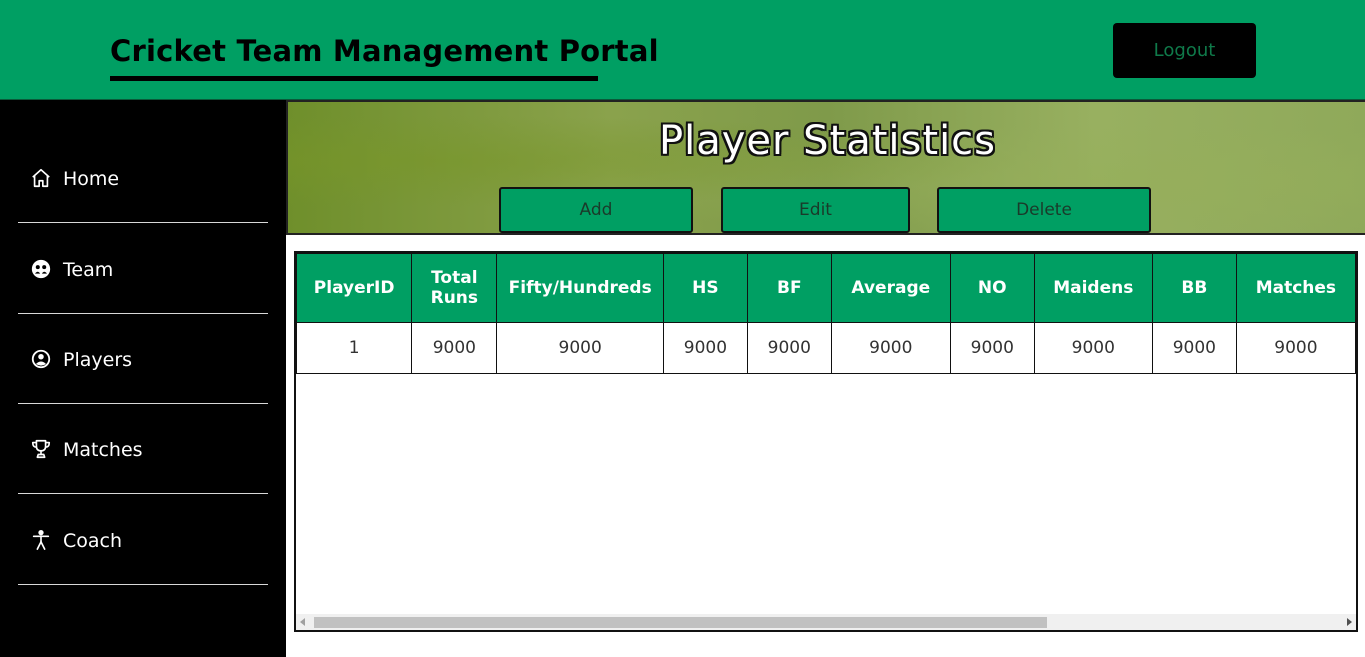 Image resolution: width=1365 pixels, height=657 pixels. Describe the element at coordinates (103, 450) in the screenshot. I see `sidebar-item-label: Matches` at that location.